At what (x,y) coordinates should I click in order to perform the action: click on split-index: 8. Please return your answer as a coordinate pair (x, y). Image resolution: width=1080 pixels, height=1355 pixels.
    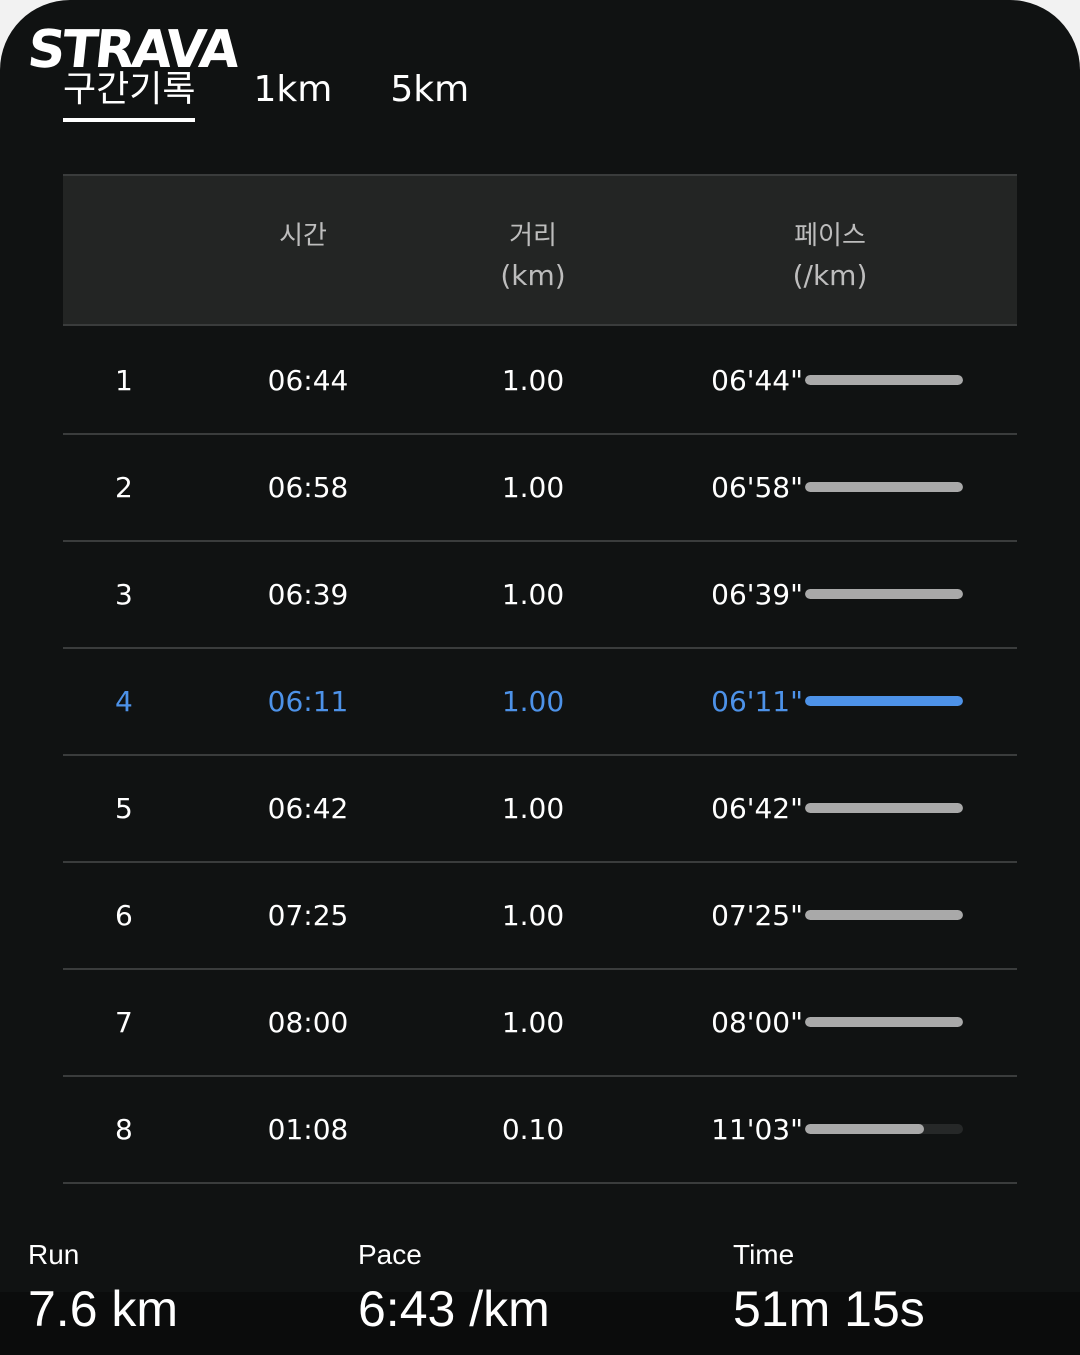
    Looking at the image, I should click on (124, 1129).